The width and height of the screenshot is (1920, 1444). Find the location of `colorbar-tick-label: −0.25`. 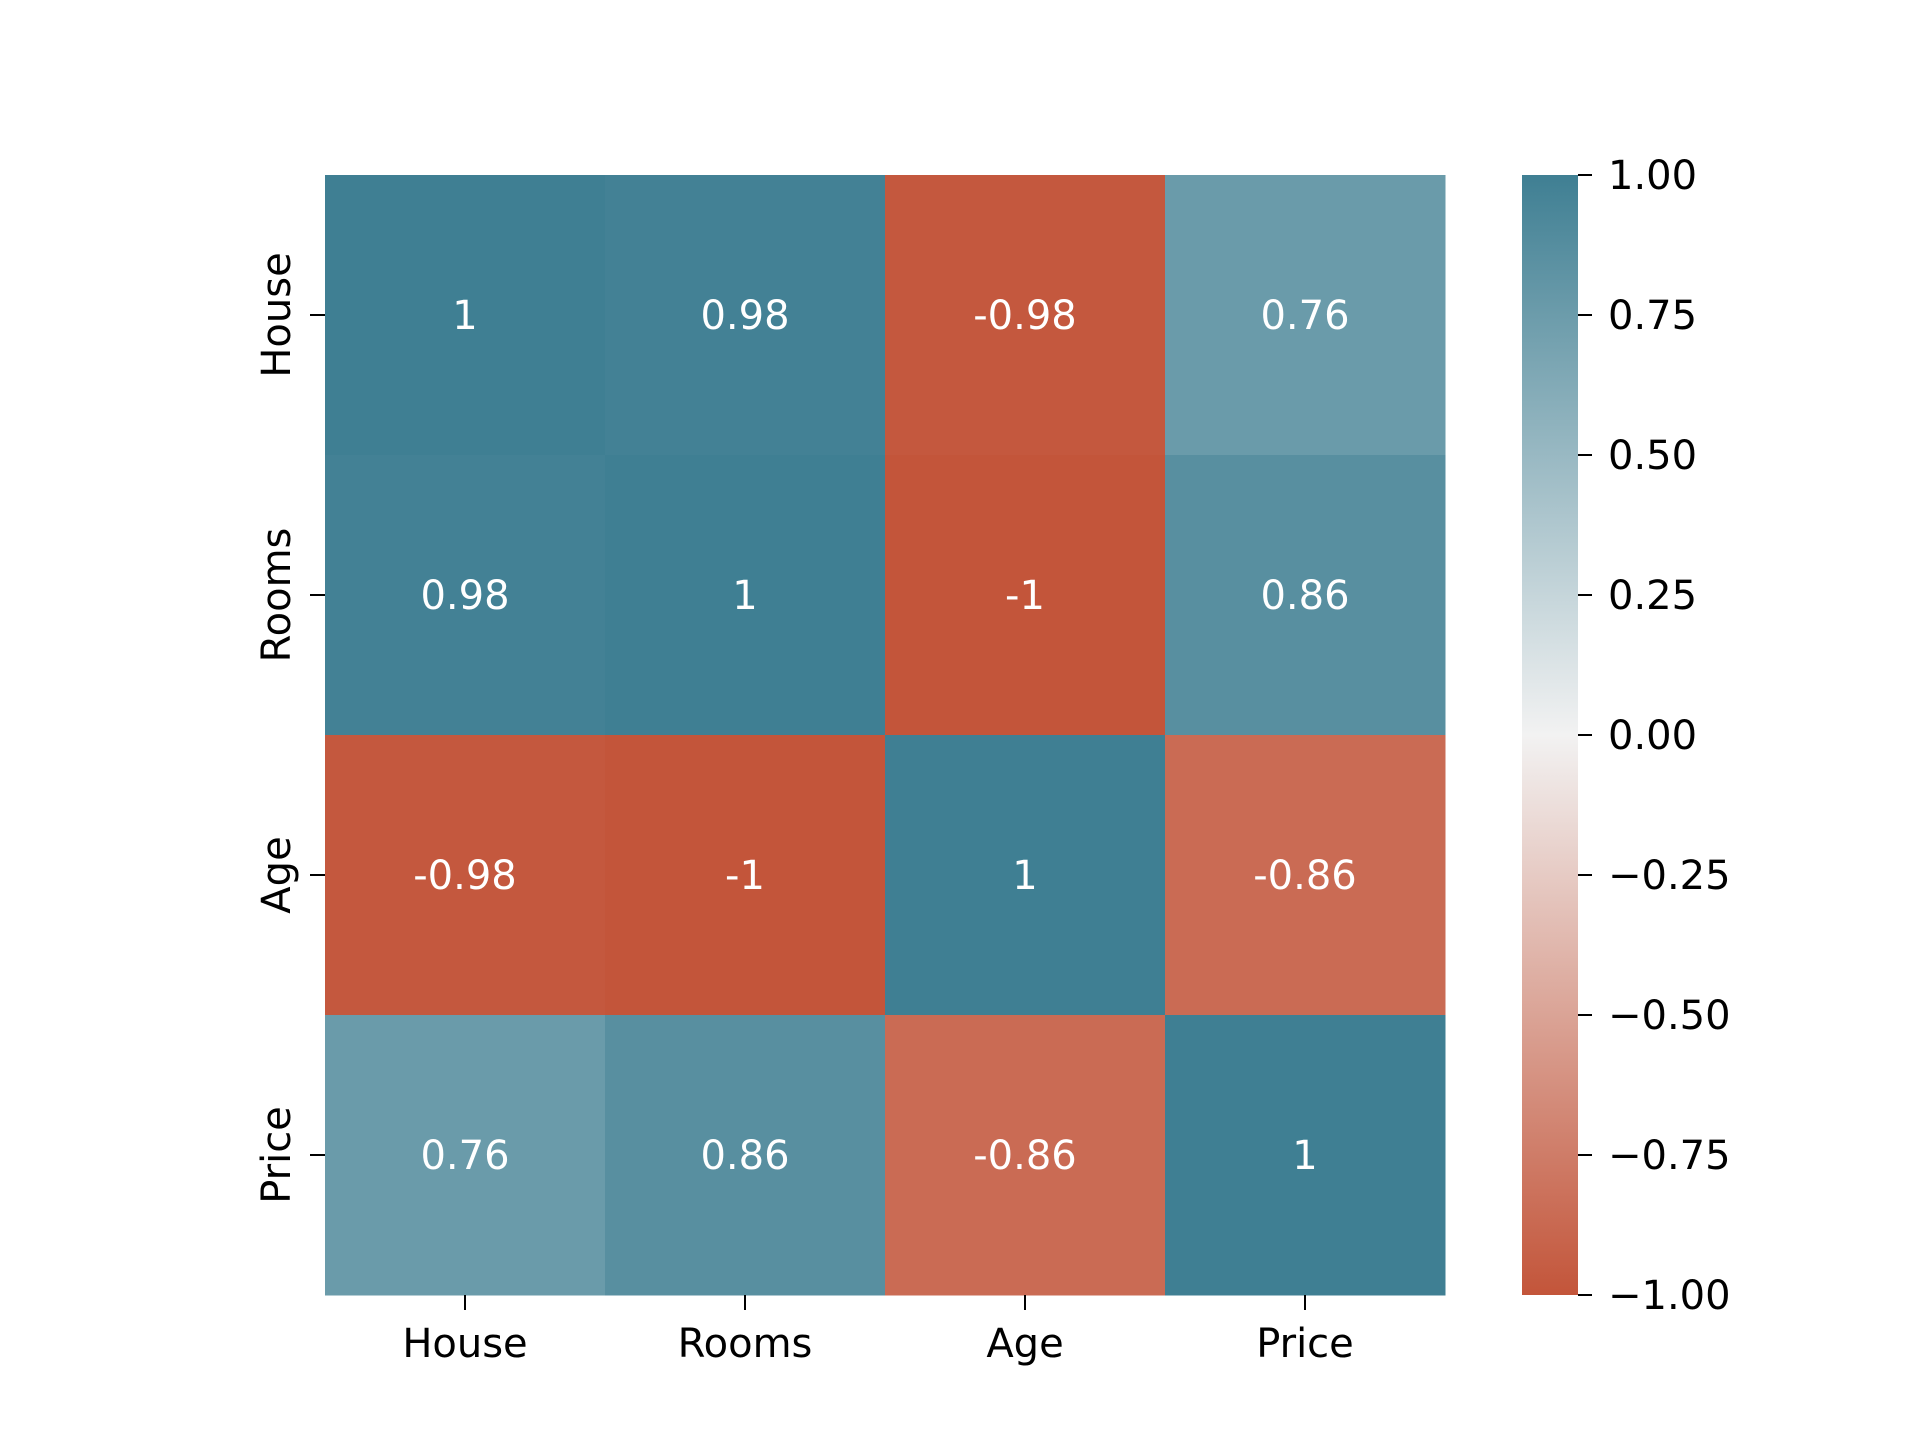

colorbar-tick-label: −0.25 is located at coordinates (1669, 876).